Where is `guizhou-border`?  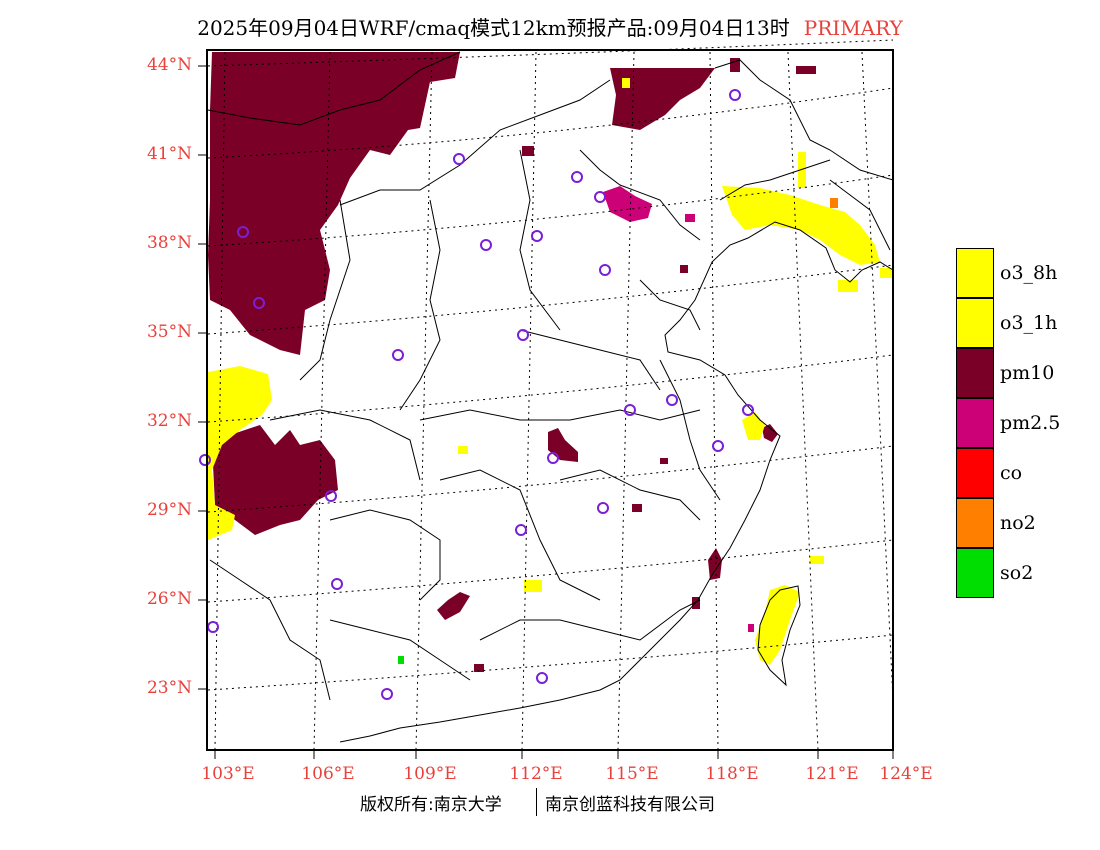
guizhou-border is located at coordinates (385, 555).